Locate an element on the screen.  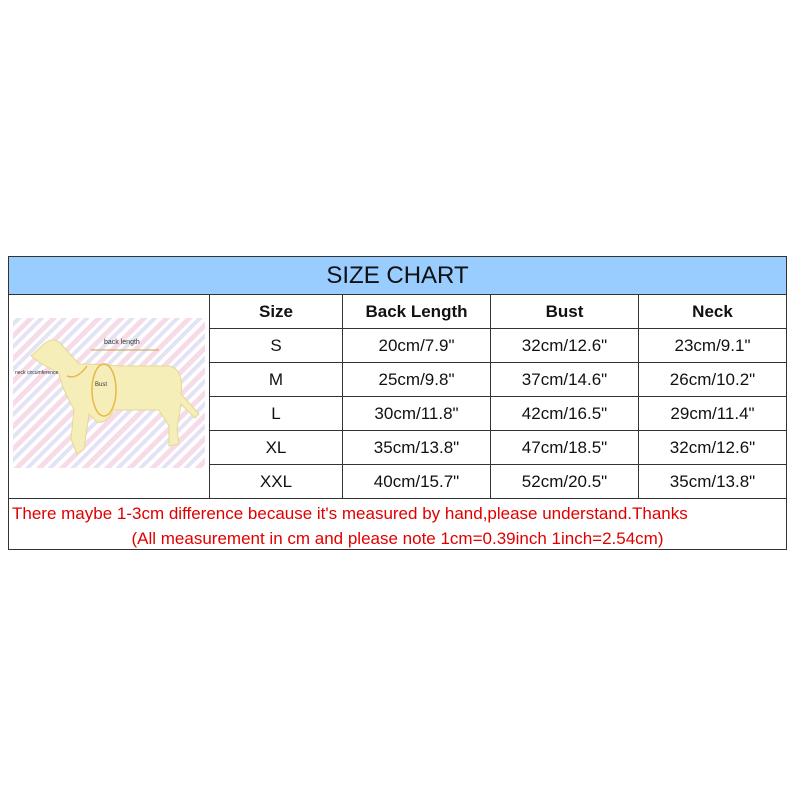
cell-bust: 47cm/18.5" is located at coordinates (564, 447).